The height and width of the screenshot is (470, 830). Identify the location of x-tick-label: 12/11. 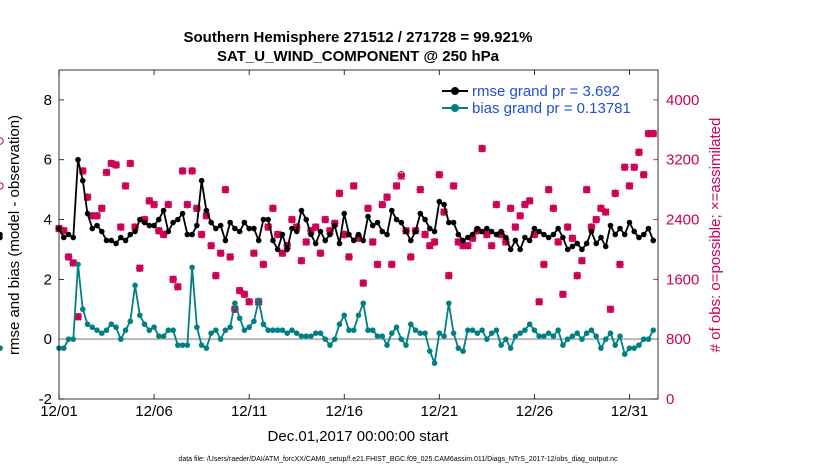
(249, 411).